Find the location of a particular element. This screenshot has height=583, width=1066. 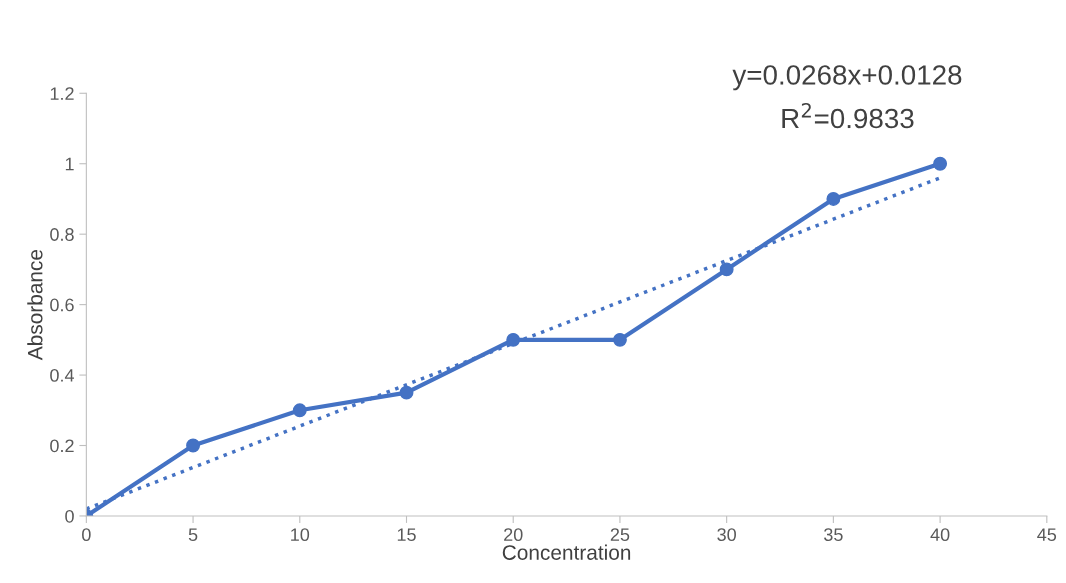

y-tick-label: 1.2 is located at coordinates (62, 93).